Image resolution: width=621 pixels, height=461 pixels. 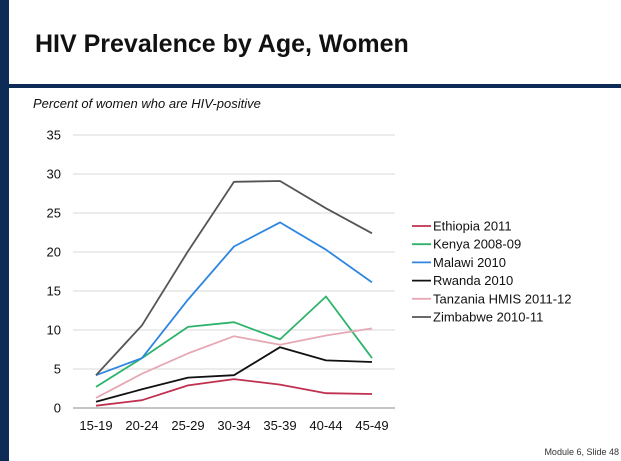 I want to click on x-tick-label: 15-19, so click(x=95, y=425).